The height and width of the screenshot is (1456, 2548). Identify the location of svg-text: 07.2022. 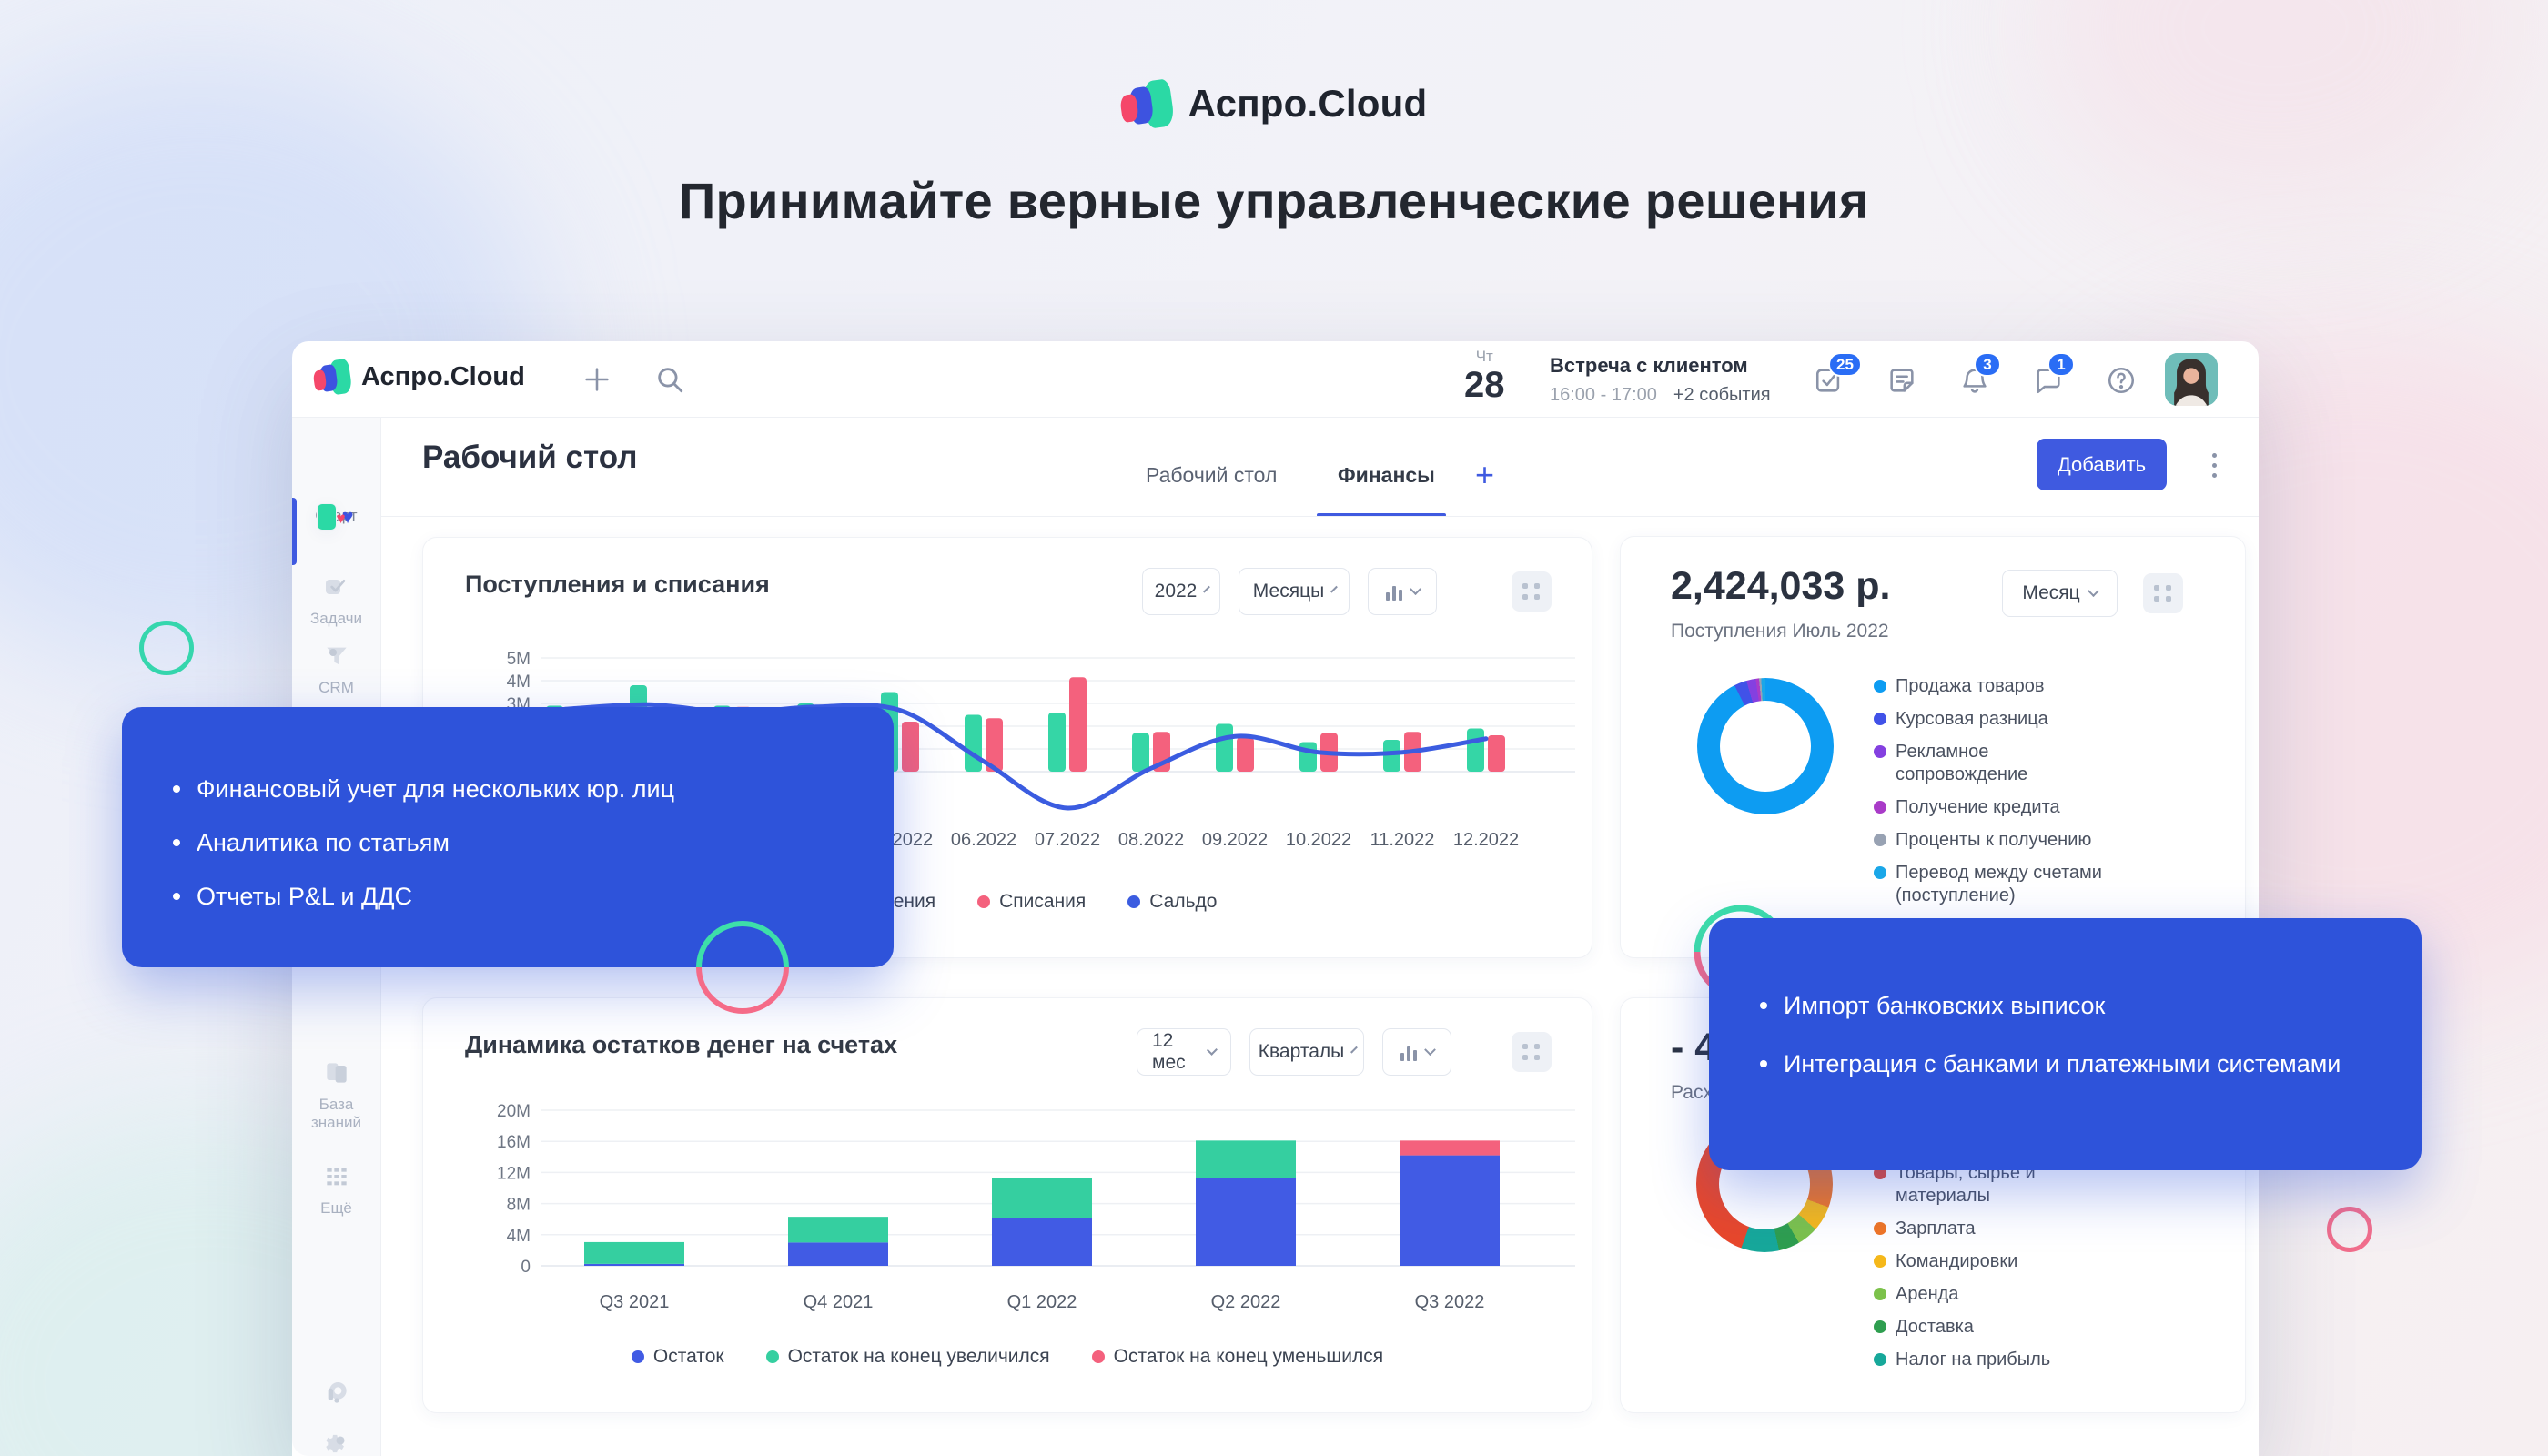
(1067, 840).